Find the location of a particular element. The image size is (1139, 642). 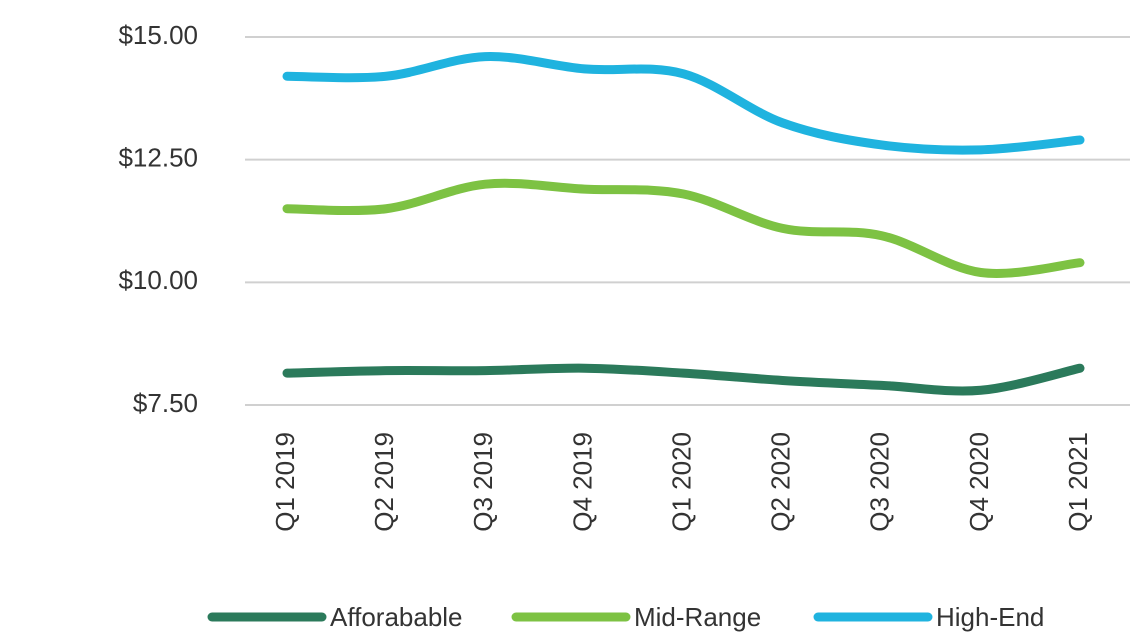

x-tick-label: Q1 2019 is located at coordinates (285, 482).